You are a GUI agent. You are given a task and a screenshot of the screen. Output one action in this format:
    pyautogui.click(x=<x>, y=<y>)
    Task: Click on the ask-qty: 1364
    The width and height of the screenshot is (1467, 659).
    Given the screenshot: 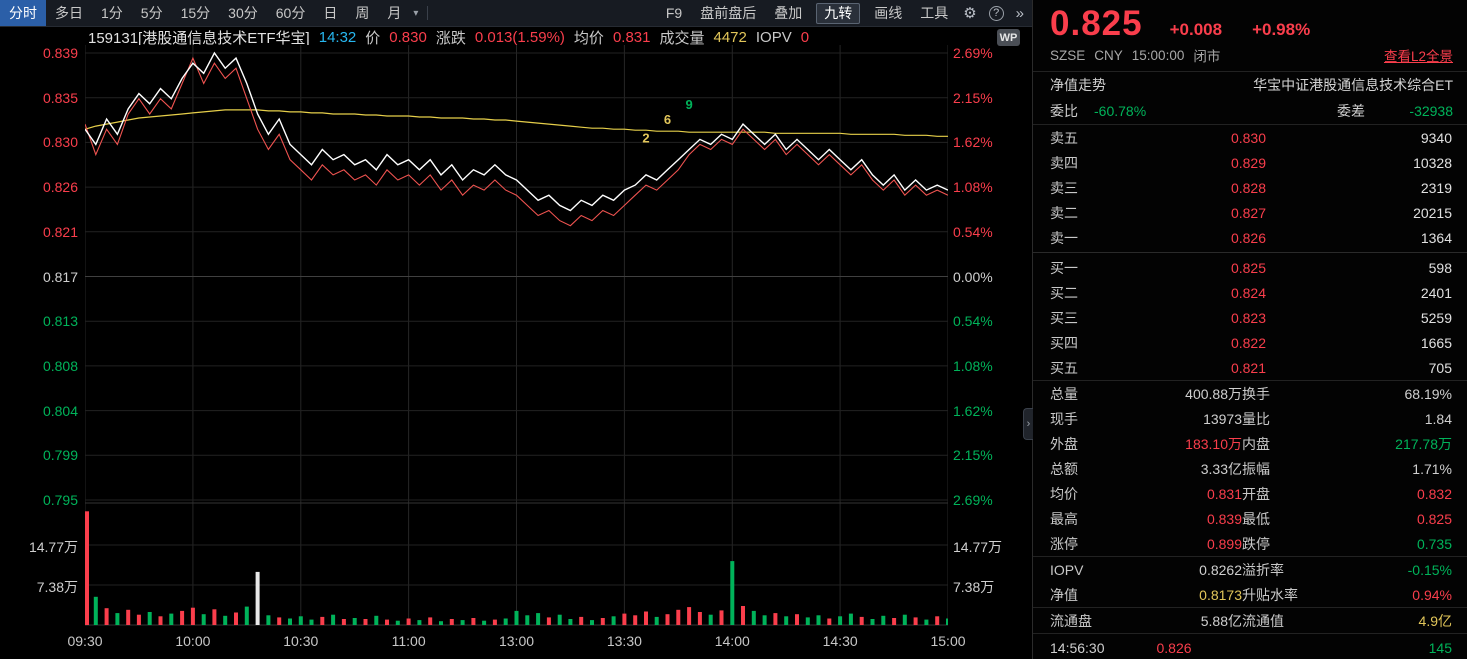 What is the action you would take?
    pyautogui.click(x=1436, y=237)
    